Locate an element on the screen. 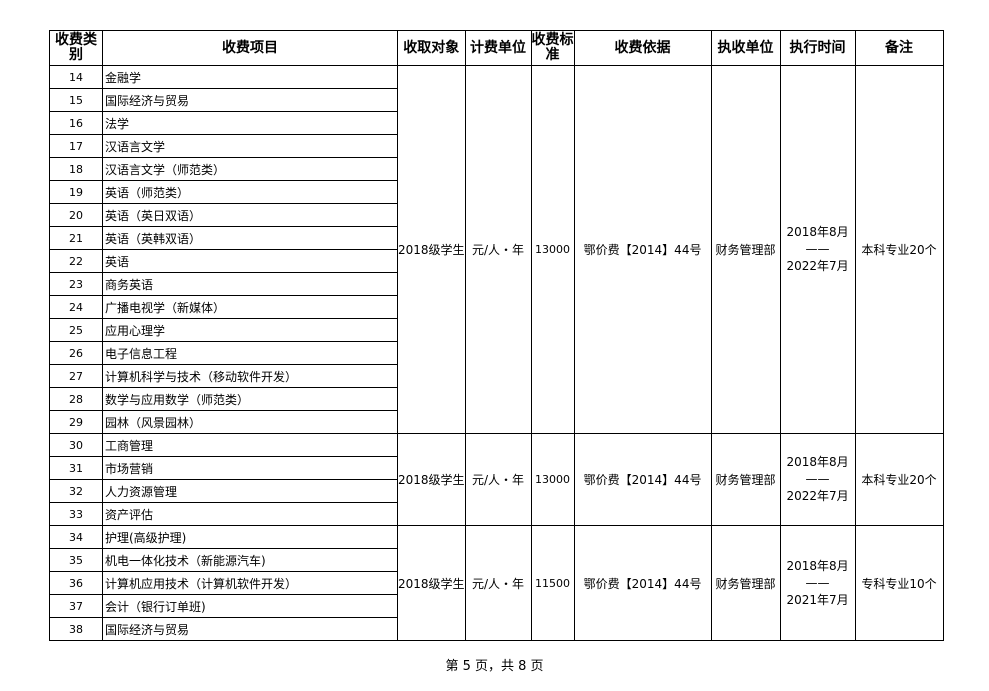 The height and width of the screenshot is (691, 989). item-name: 英语 is located at coordinates (250, 261).